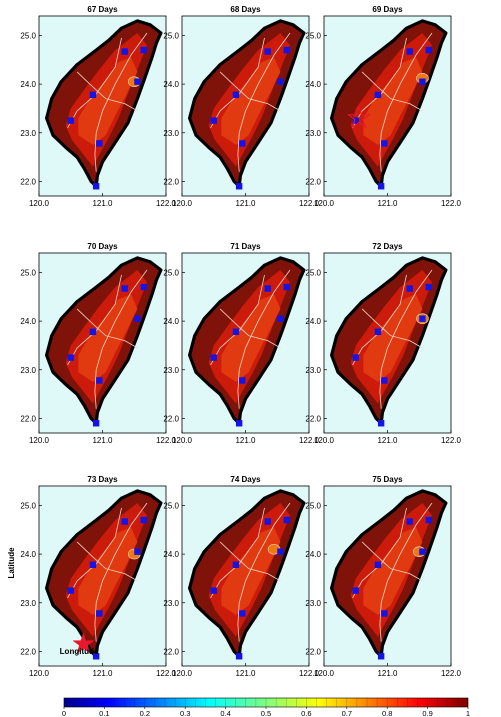 The image size is (501, 717). Describe the element at coordinates (387, 713) in the screenshot. I see `colorbar-tick-label: 0.8` at that location.